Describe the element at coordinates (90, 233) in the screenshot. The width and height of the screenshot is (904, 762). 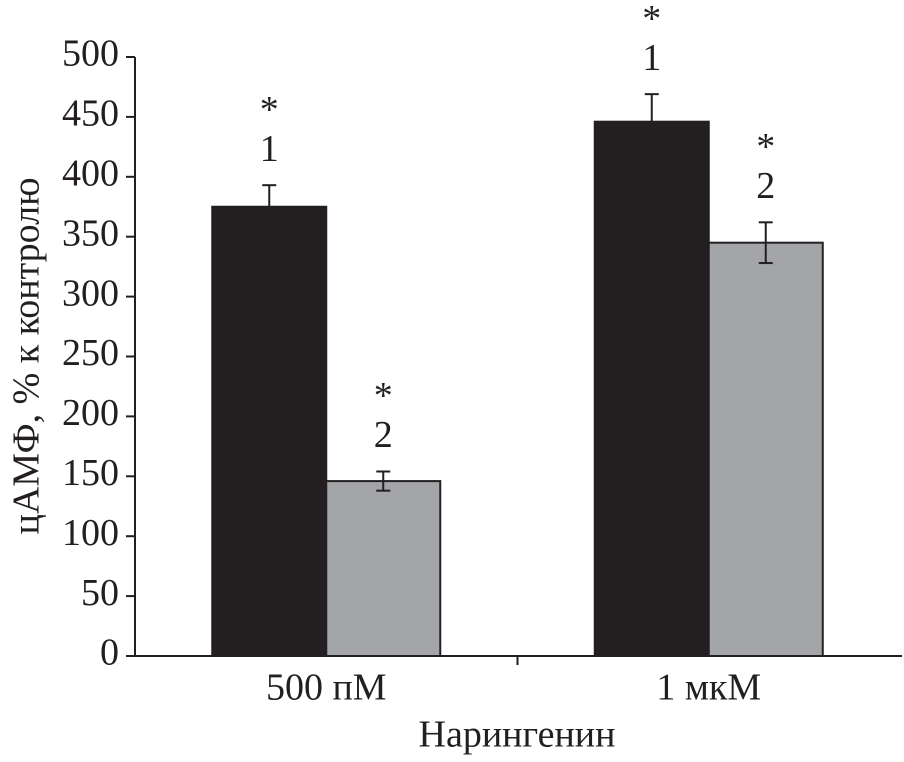
I see `y-tick-label: 350` at that location.